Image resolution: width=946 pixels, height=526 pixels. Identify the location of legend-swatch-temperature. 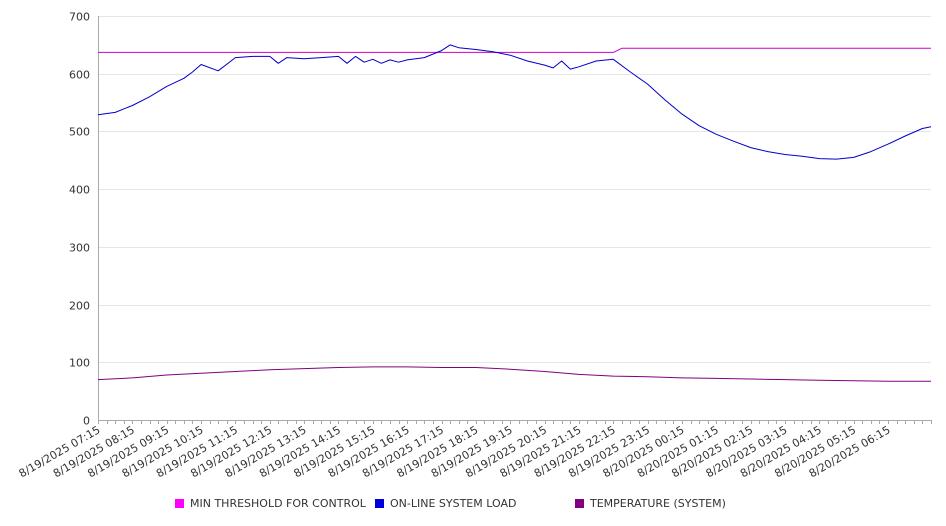
(579, 503).